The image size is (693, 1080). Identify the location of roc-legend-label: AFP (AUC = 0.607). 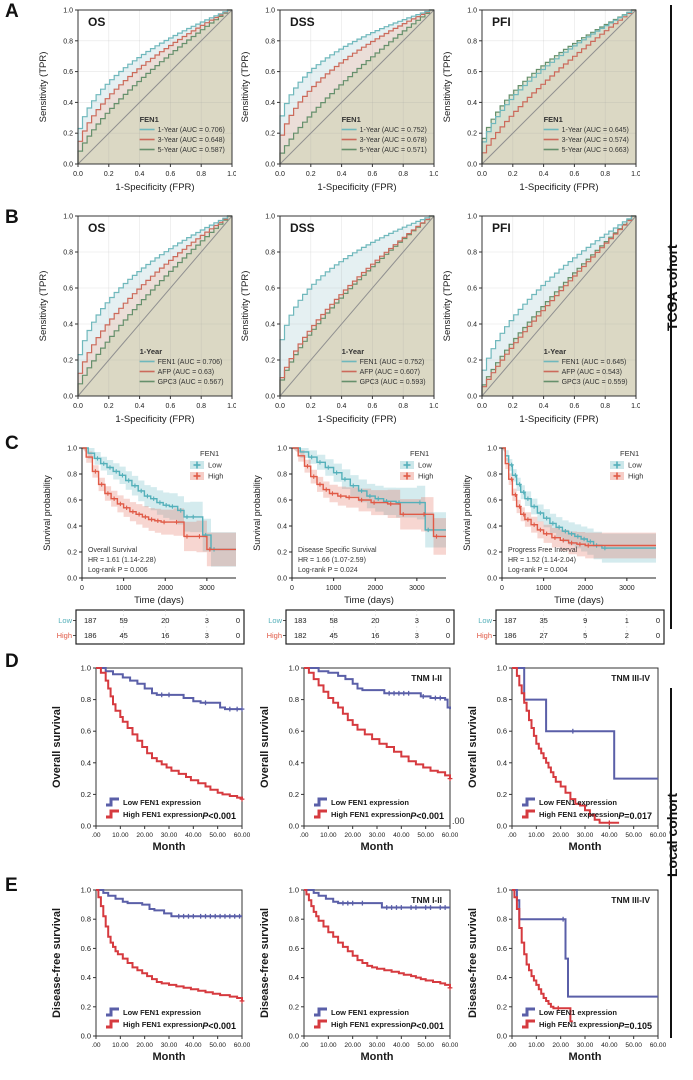
(390, 372).